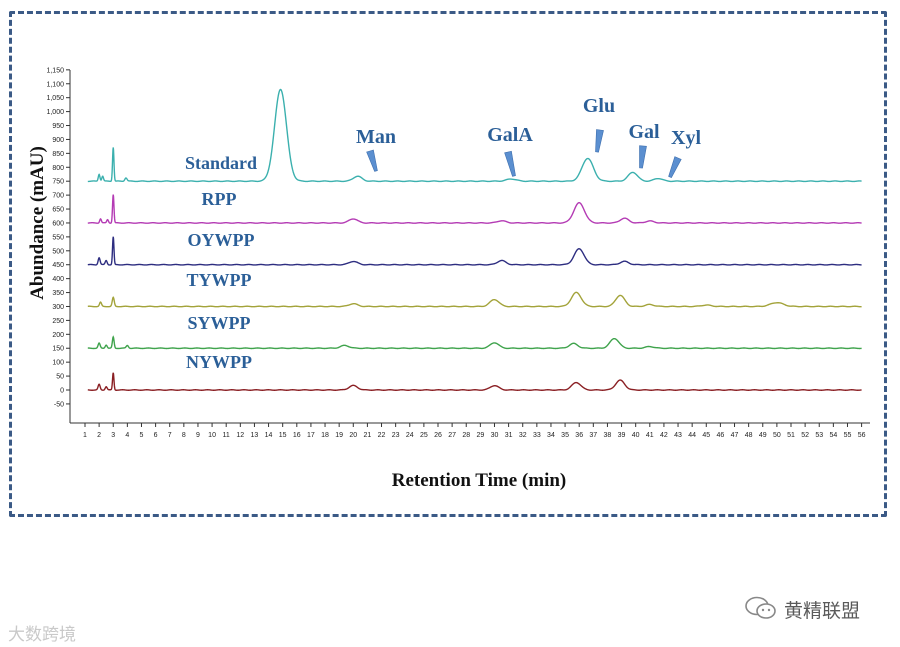 The height and width of the screenshot is (647, 900). What do you see at coordinates (761, 610) in the screenshot?
I see `wechat-icon` at bounding box center [761, 610].